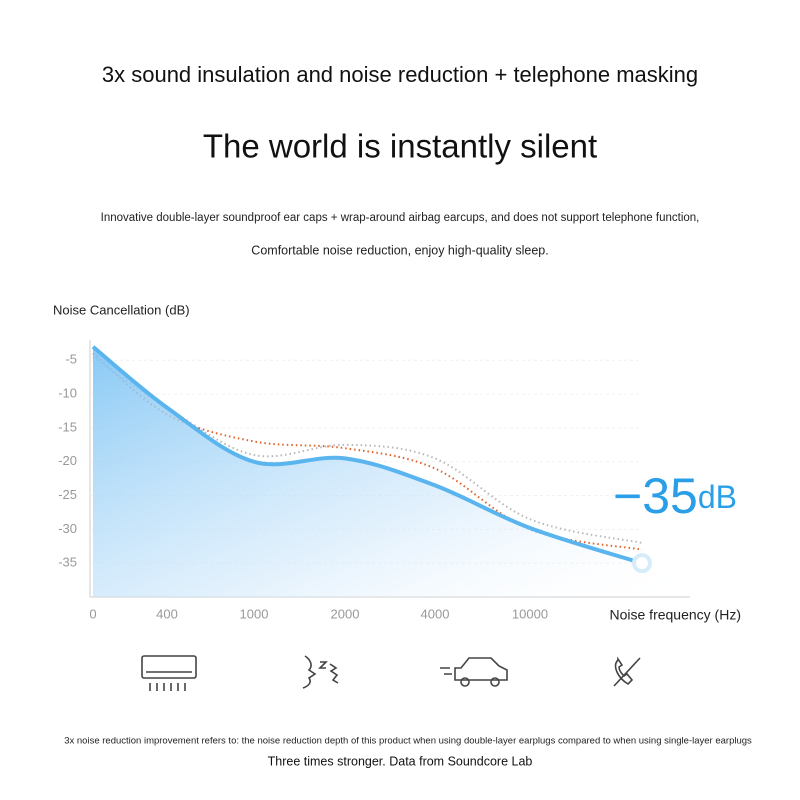  Describe the element at coordinates (474, 672) in the screenshot. I see `icon-car` at that location.